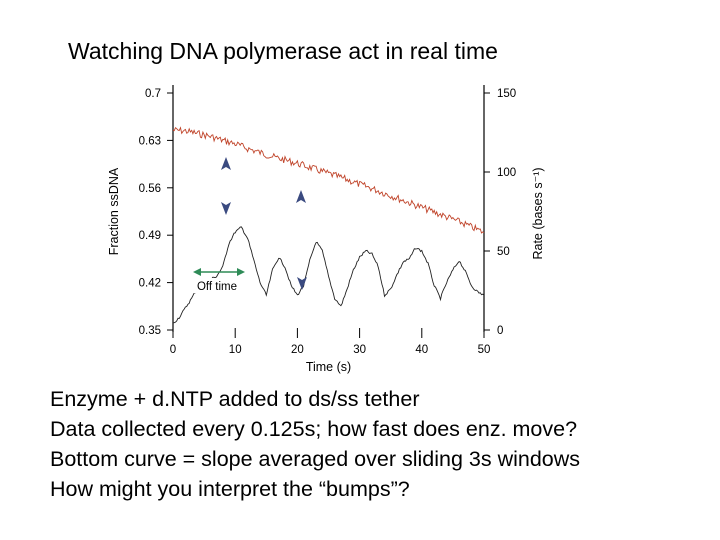  I want to click on y2-tick-label: 50, so click(503, 252).